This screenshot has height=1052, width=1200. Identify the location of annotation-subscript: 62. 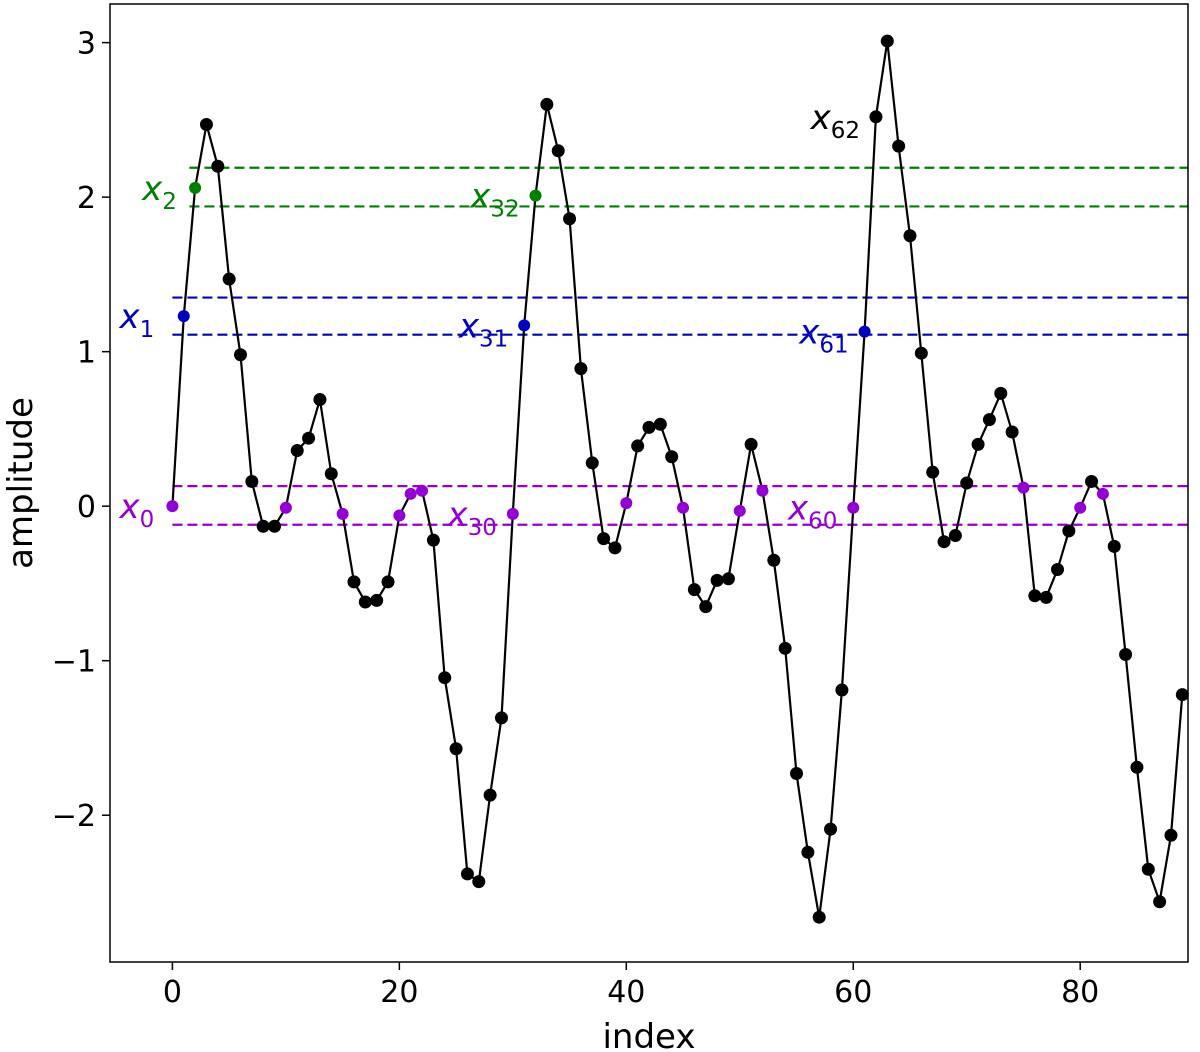
(845, 131).